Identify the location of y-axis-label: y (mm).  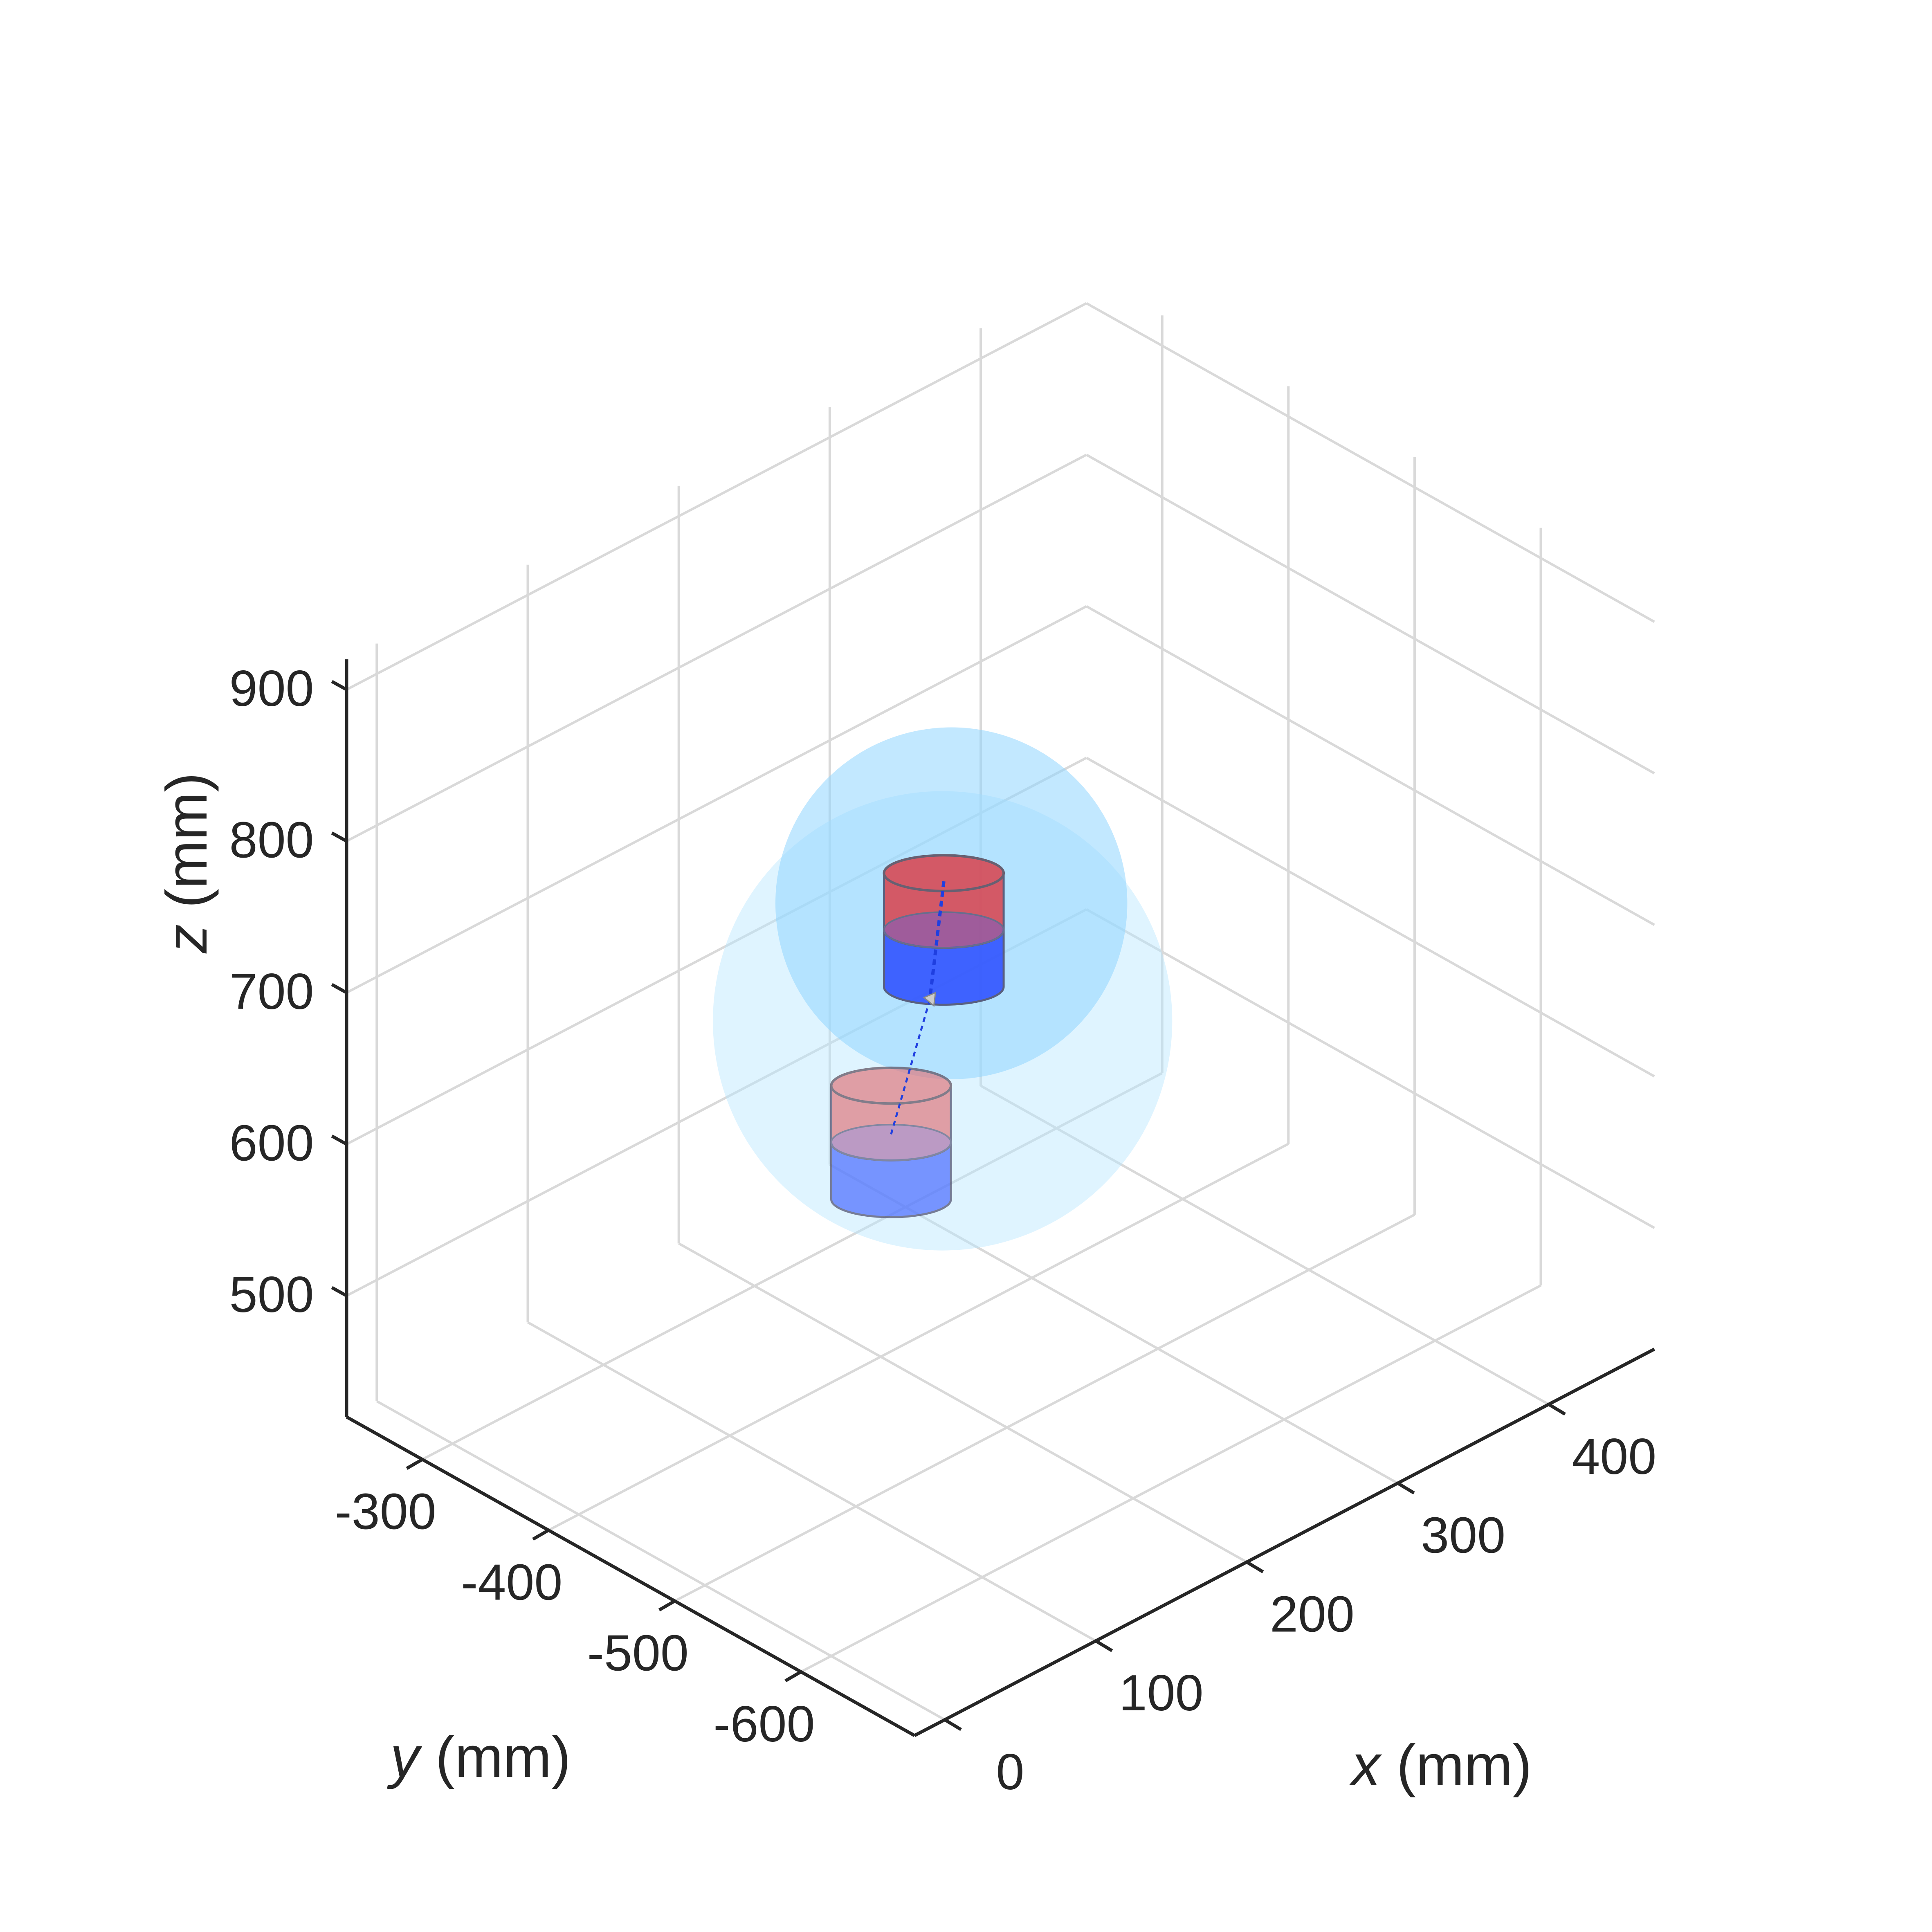
(479, 1757).